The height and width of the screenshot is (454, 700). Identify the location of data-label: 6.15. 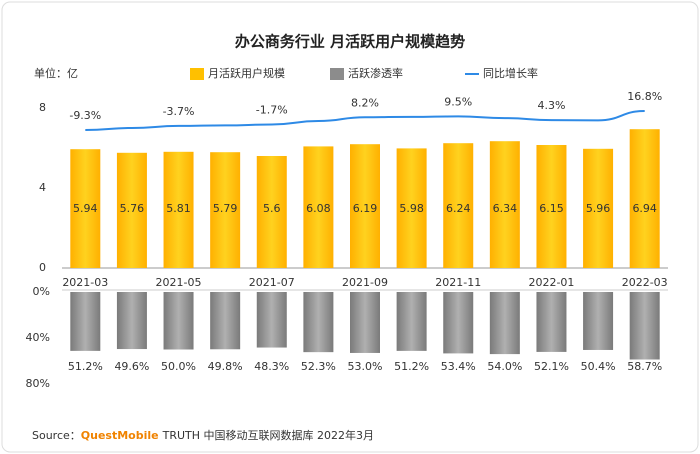
(551, 208).